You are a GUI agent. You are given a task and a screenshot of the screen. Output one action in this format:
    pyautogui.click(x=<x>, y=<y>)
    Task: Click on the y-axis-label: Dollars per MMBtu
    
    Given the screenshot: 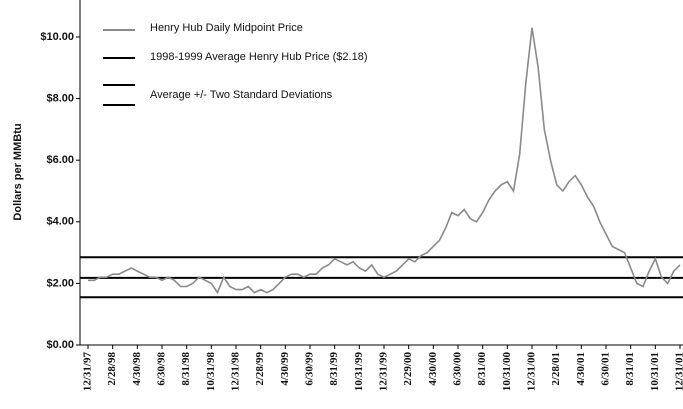 What is the action you would take?
    pyautogui.click(x=18, y=171)
    